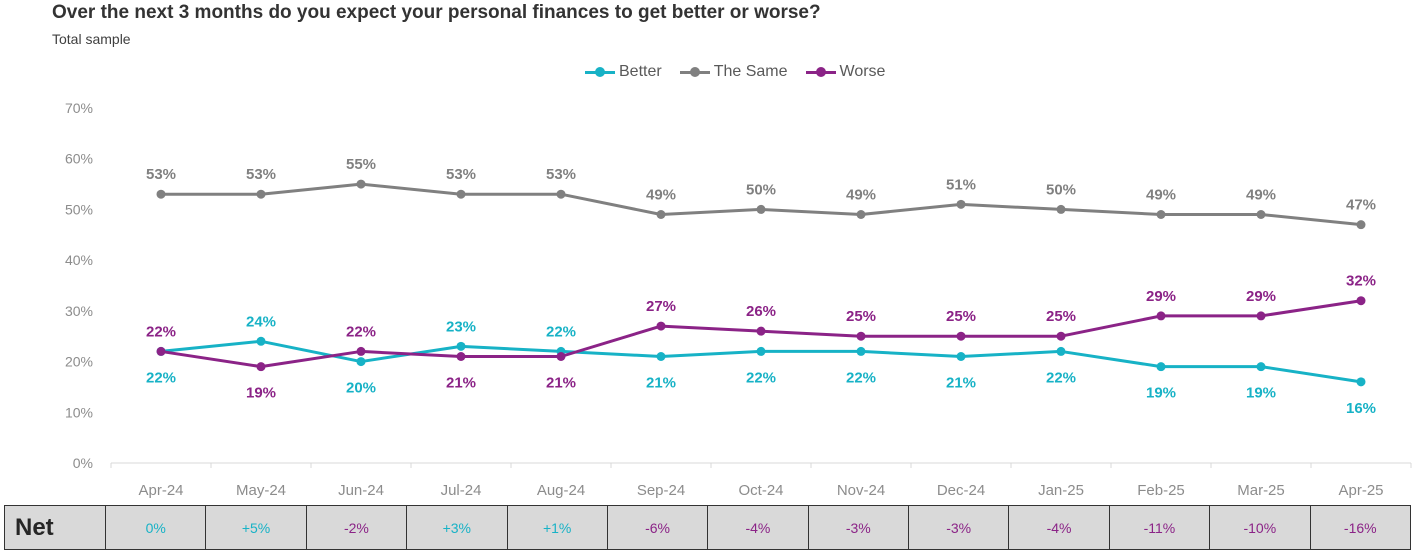  Describe the element at coordinates (79, 362) in the screenshot. I see `y-tick-label: 20%` at that location.